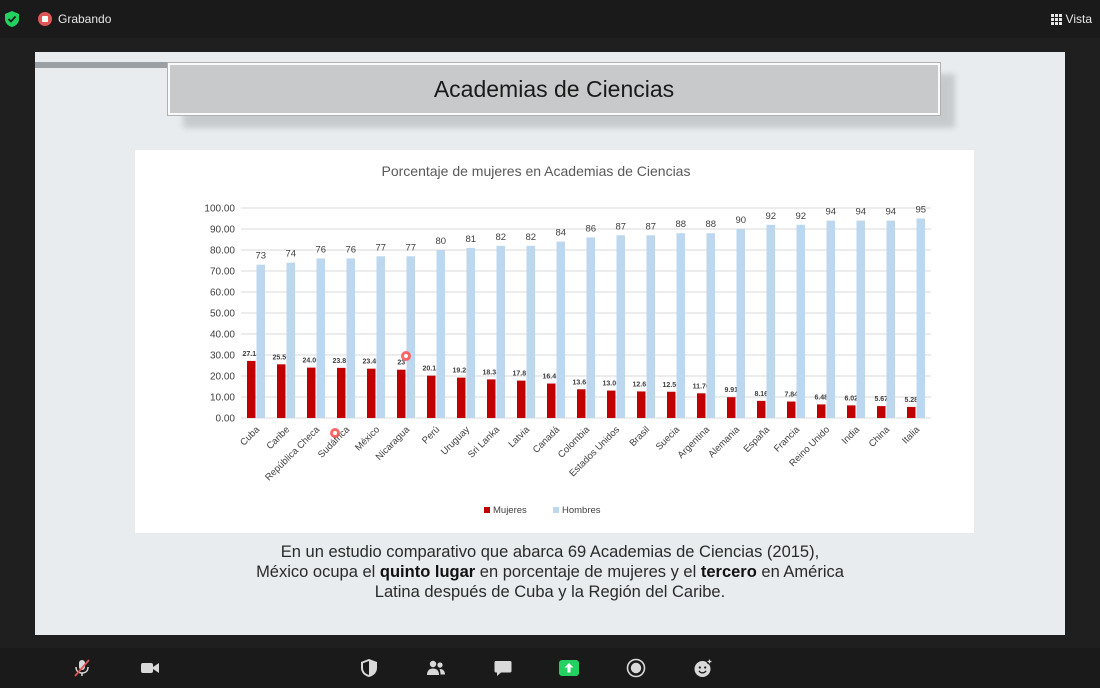 The height and width of the screenshot is (688, 1100). I want to click on legend-label-hombres: Hombres, so click(581, 510).